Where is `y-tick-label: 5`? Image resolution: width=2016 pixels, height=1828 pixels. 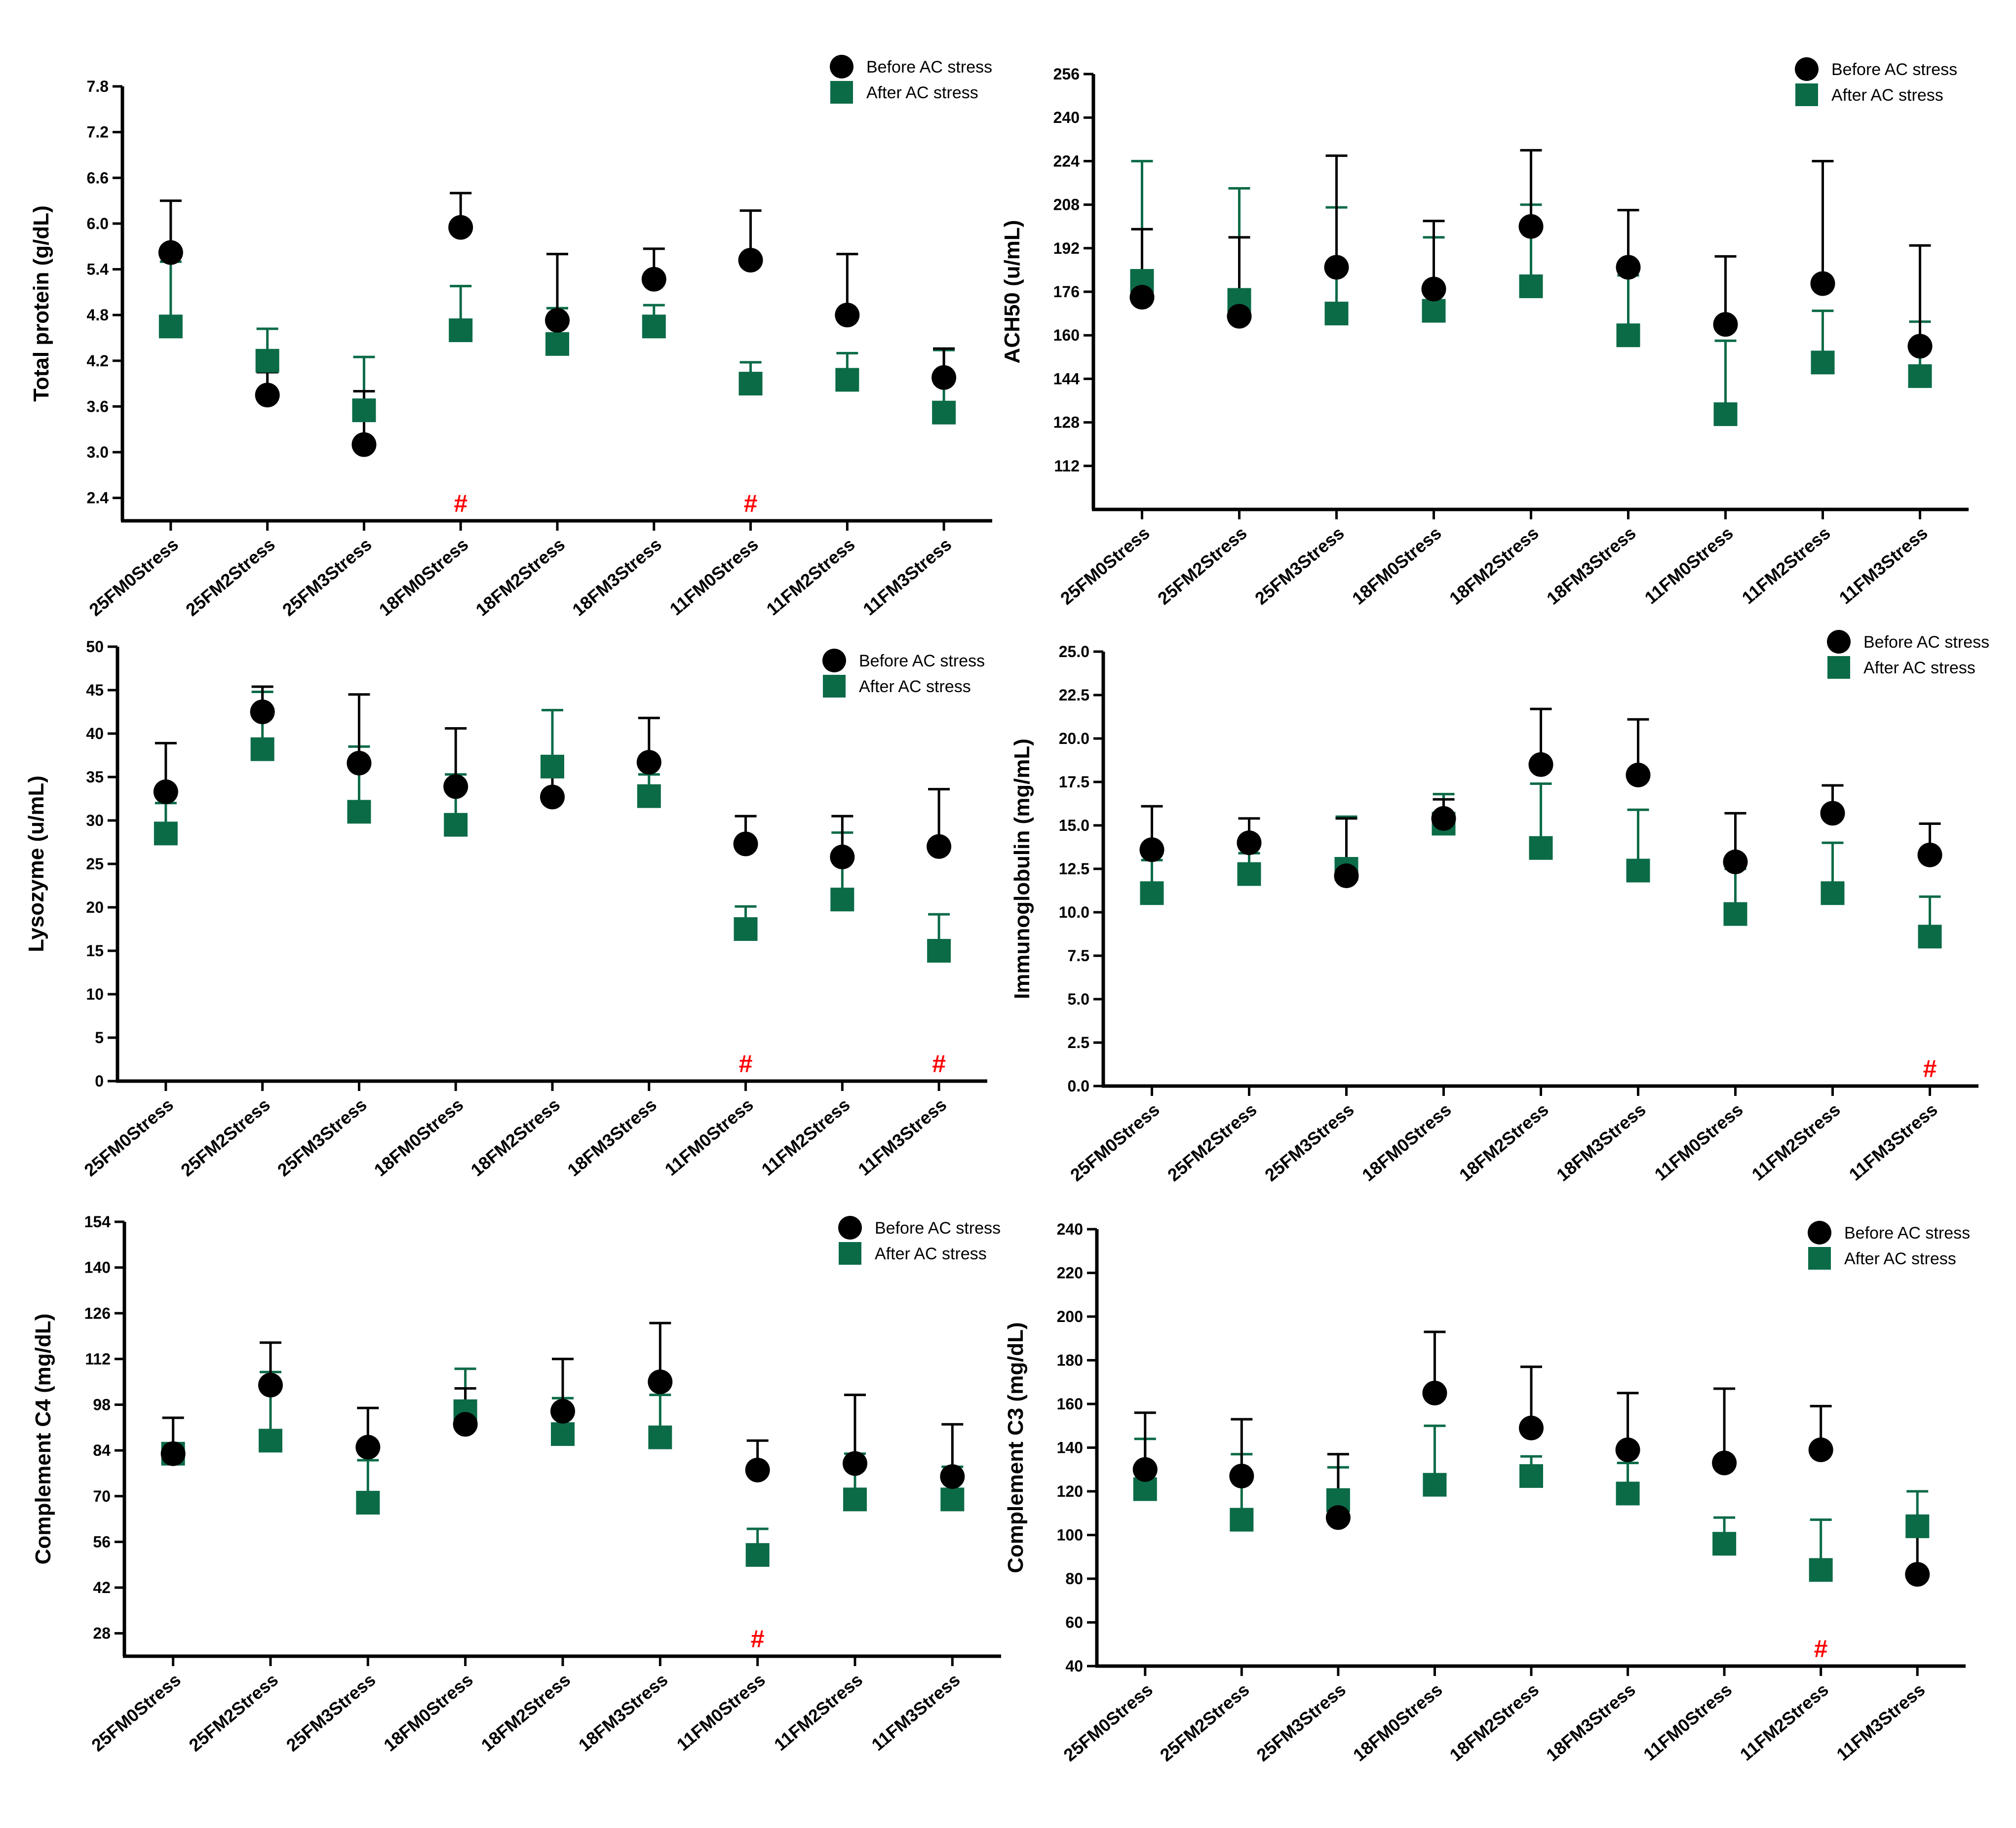
y-tick-label: 5 is located at coordinates (99, 1038).